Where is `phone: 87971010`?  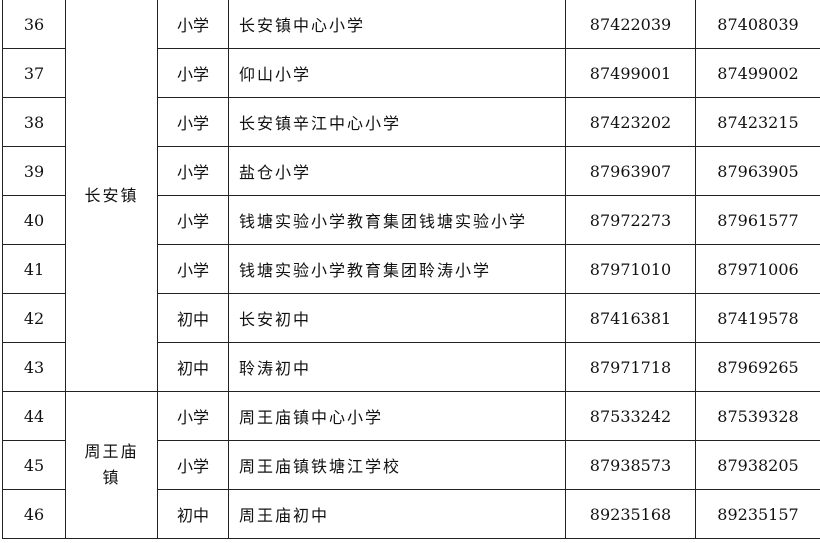
phone: 87971010 is located at coordinates (630, 269).